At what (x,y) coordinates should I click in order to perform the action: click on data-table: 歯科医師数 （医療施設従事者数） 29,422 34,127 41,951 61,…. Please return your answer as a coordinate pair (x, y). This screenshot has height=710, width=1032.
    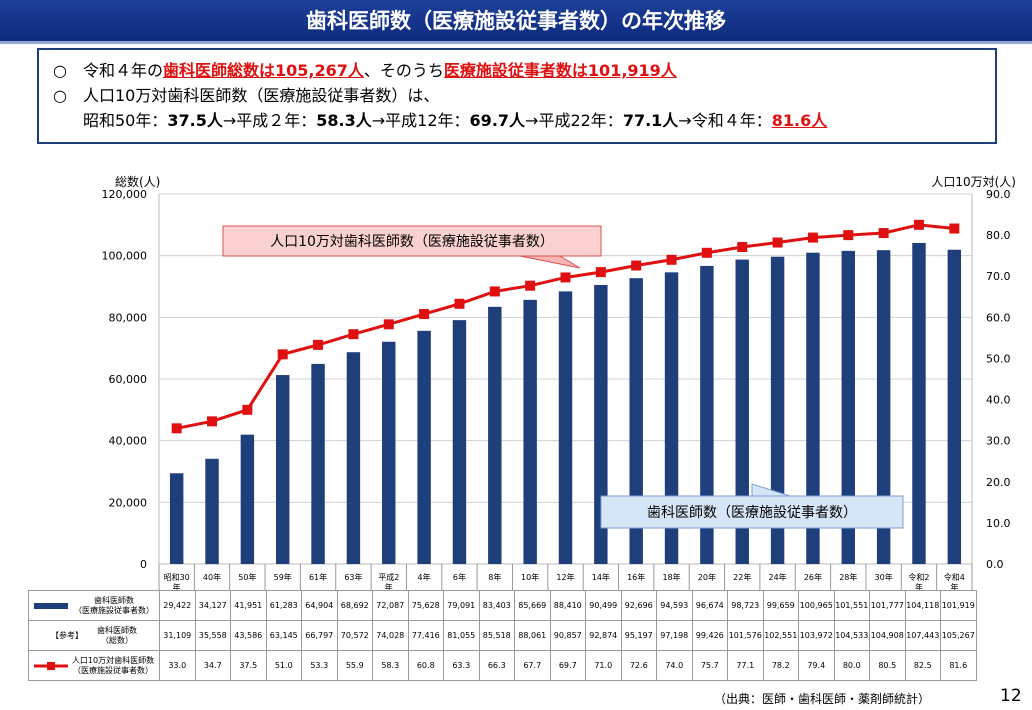
    Looking at the image, I should click on (502, 635).